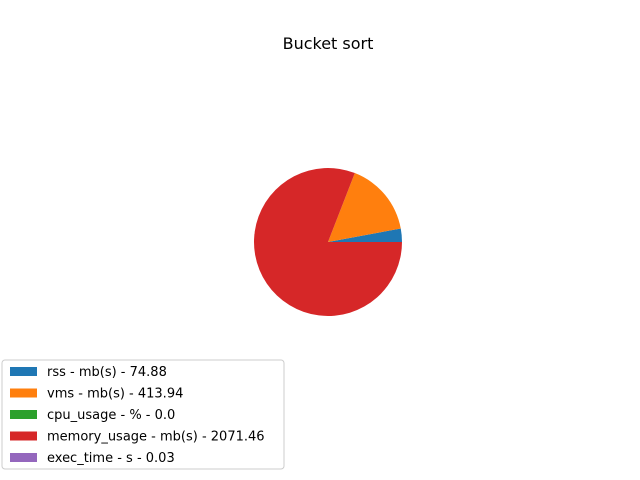 Image resolution: width=640 pixels, height=480 pixels. Describe the element at coordinates (328, 43) in the screenshot. I see `chart-title: Bucket sort` at that location.